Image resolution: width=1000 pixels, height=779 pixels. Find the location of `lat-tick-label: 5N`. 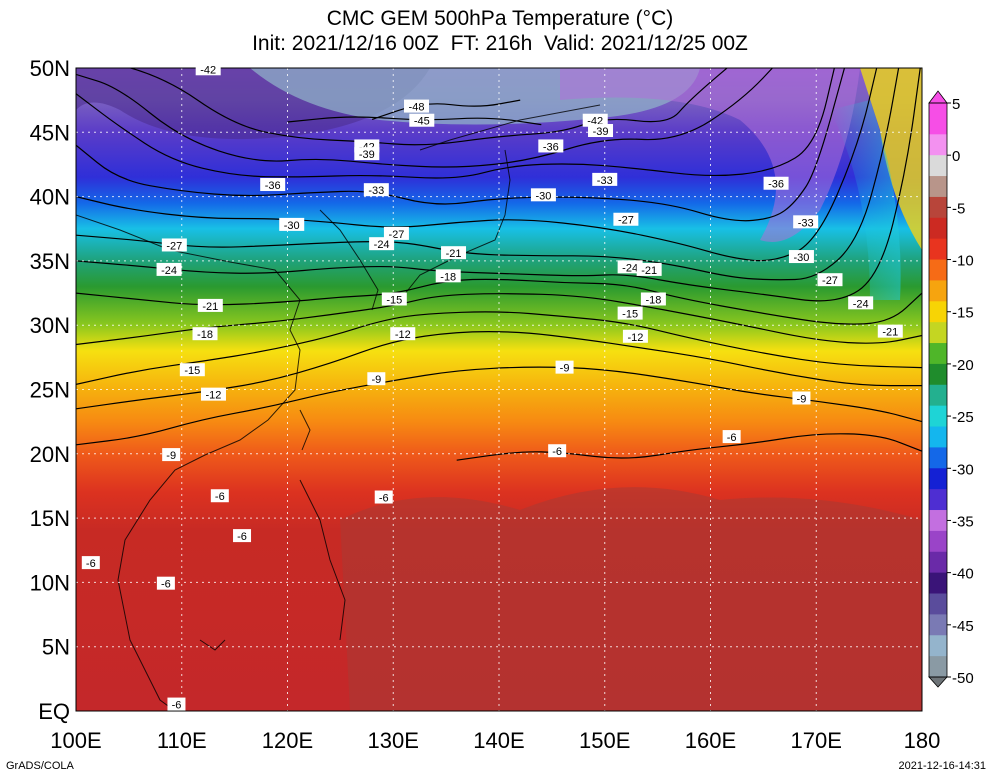

lat-tick-label: 5N is located at coordinates (56, 647).